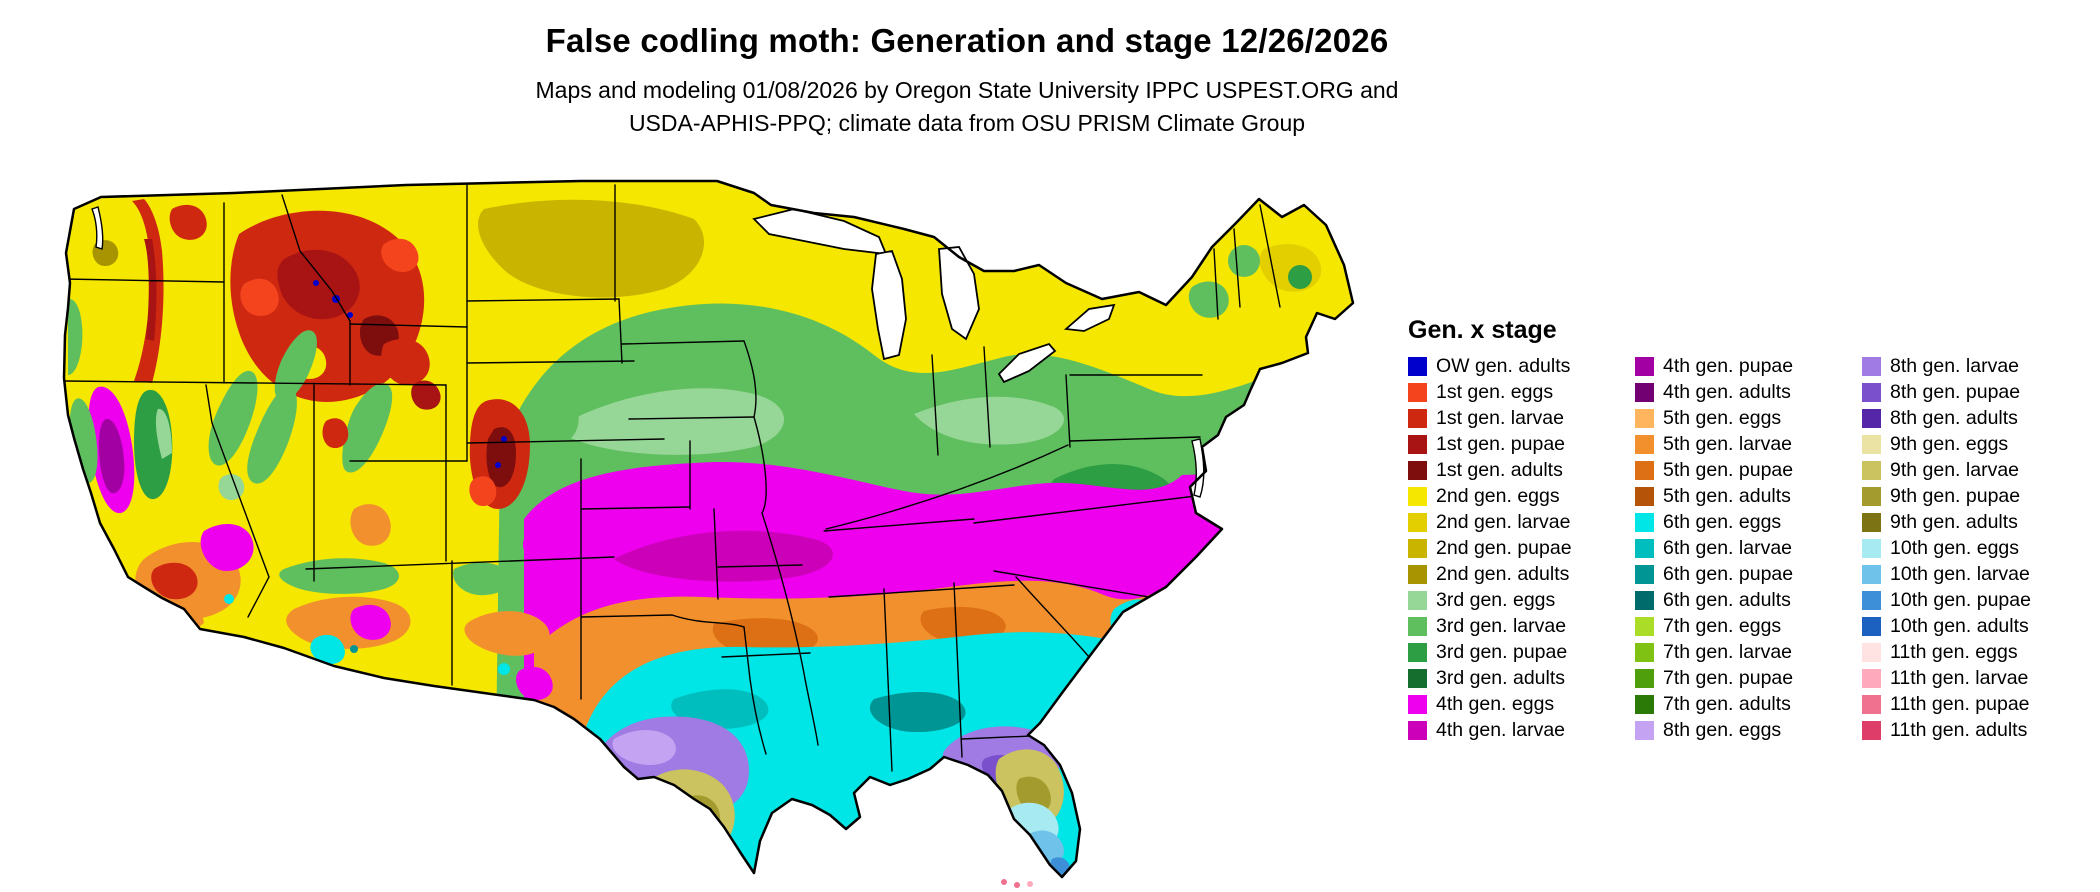  I want to click on legend-item-label: 9th gen. larvae, so click(1955, 470).